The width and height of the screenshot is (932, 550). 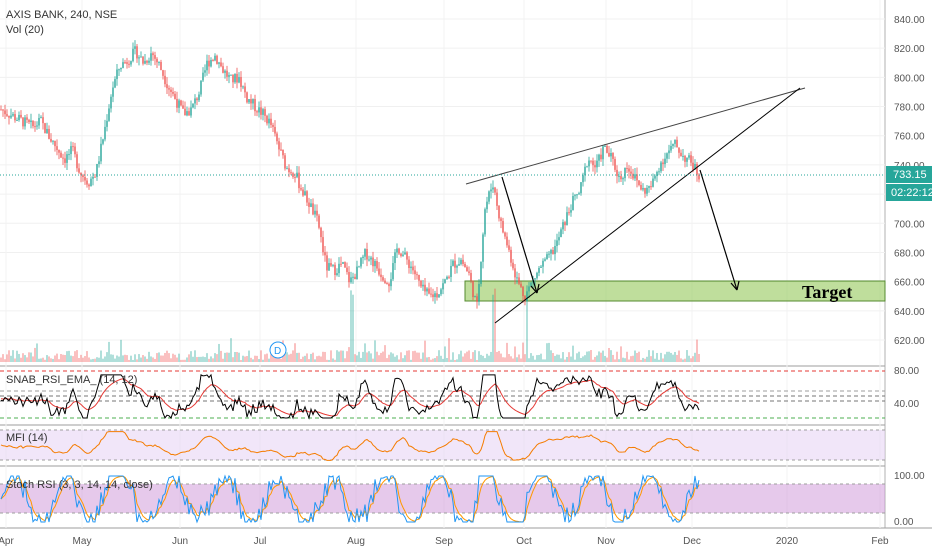 What do you see at coordinates (787, 541) in the screenshot?
I see `time-tick-9: 2020` at bounding box center [787, 541].